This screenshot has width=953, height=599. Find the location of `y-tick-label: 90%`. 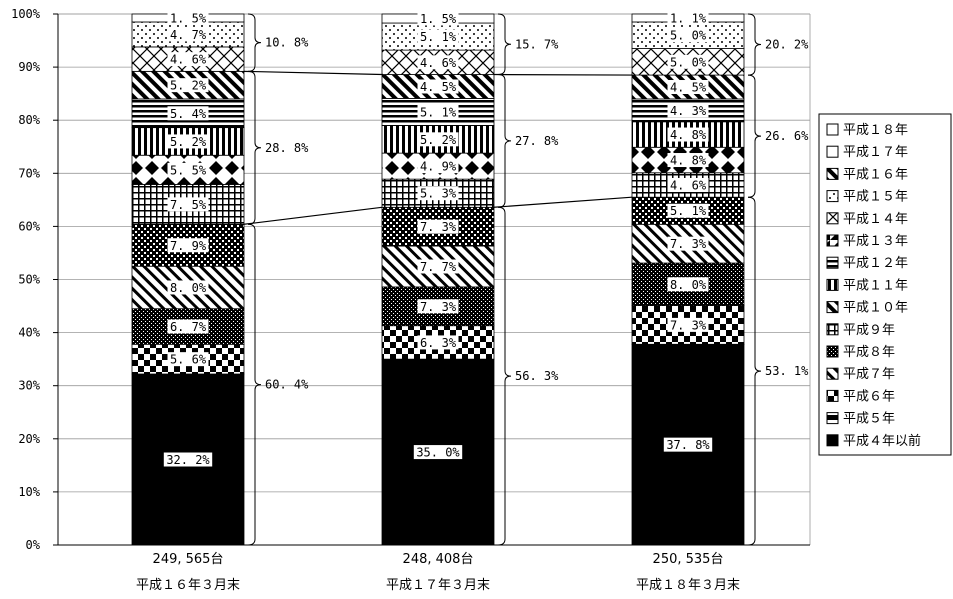

y-tick-label: 90% is located at coordinates (29, 67).